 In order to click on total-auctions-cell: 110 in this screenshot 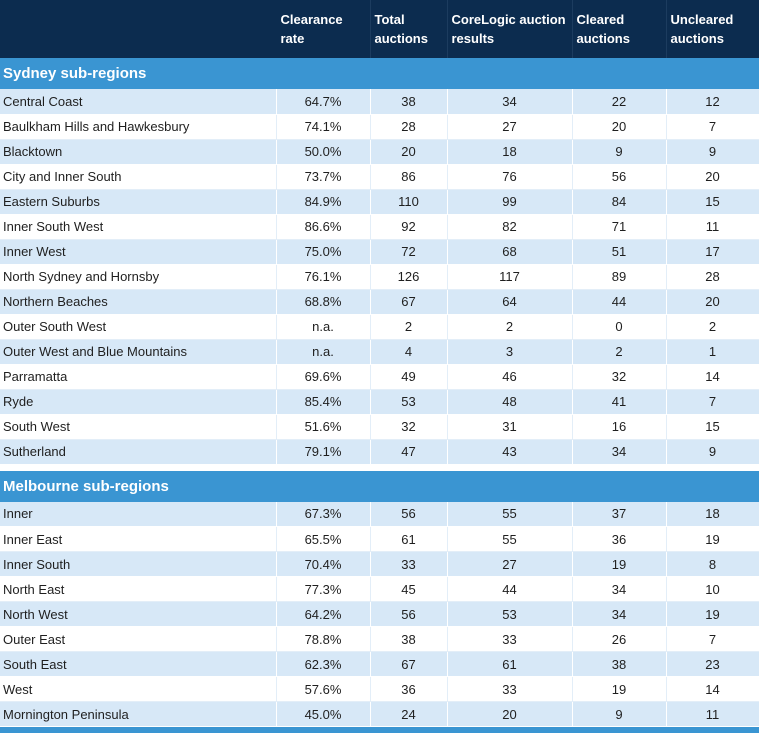, I will do `click(408, 201)`.